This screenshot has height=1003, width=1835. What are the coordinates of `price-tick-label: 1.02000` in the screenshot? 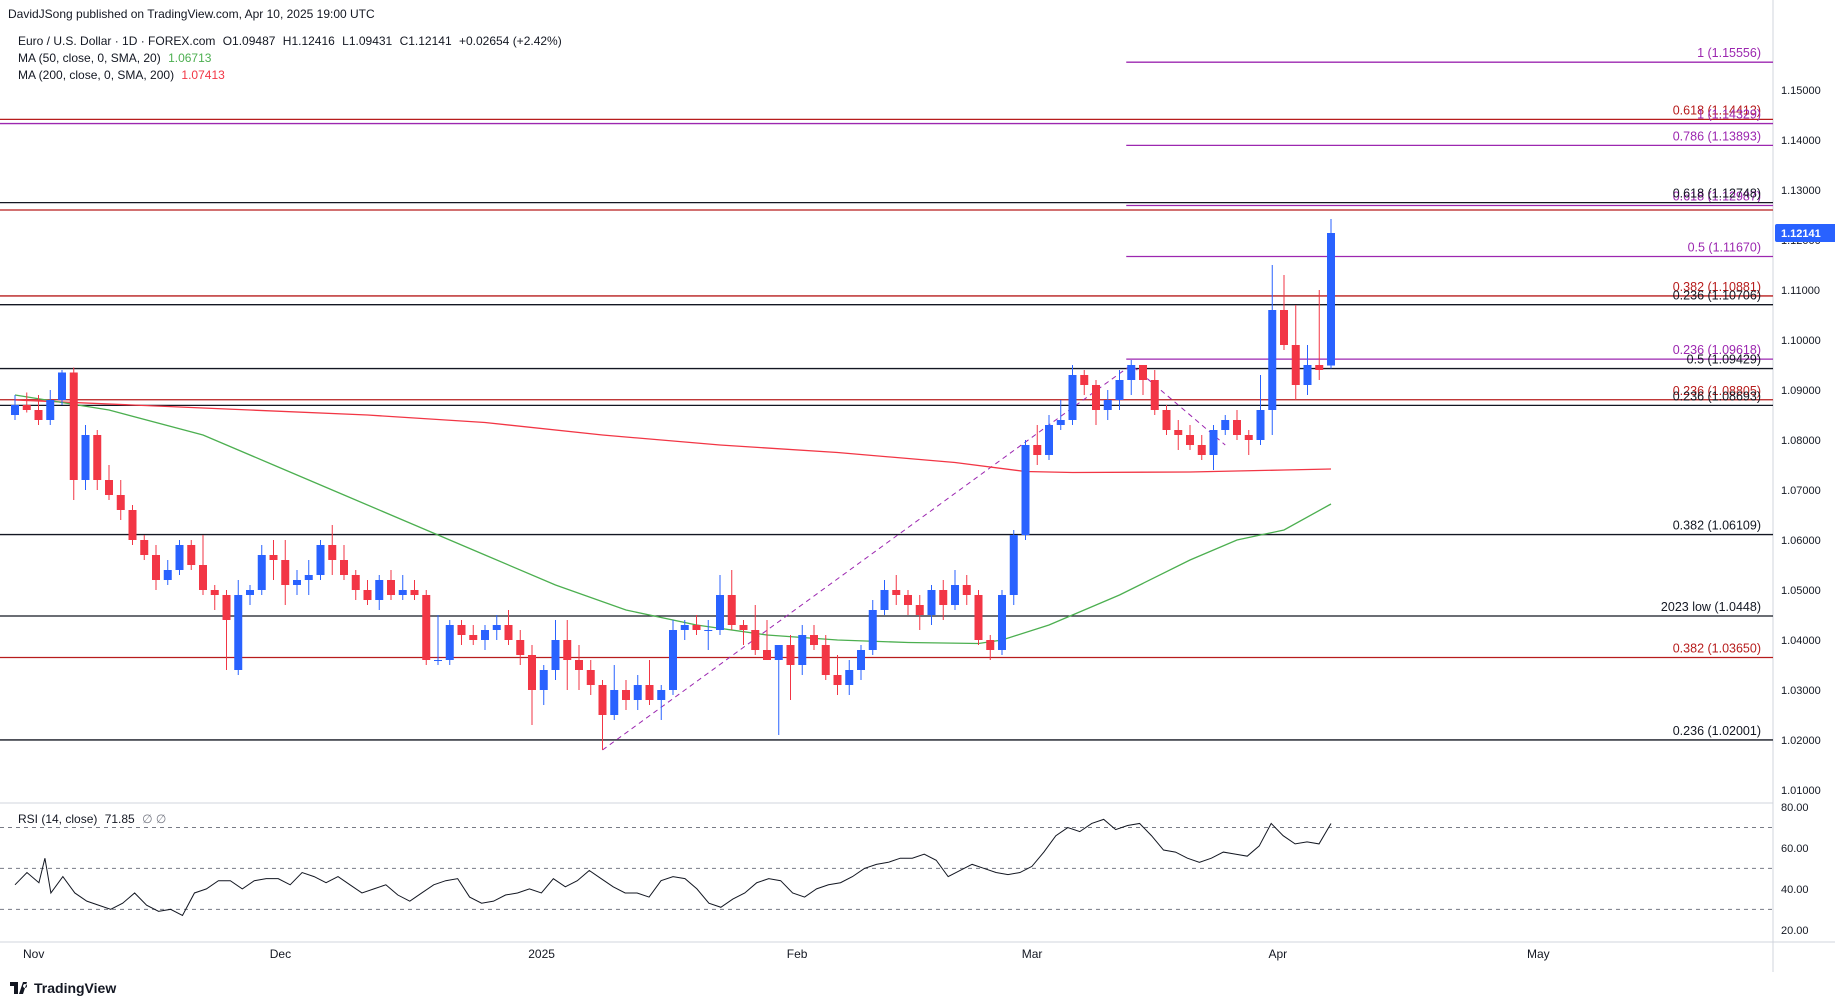 It's located at (1801, 741).